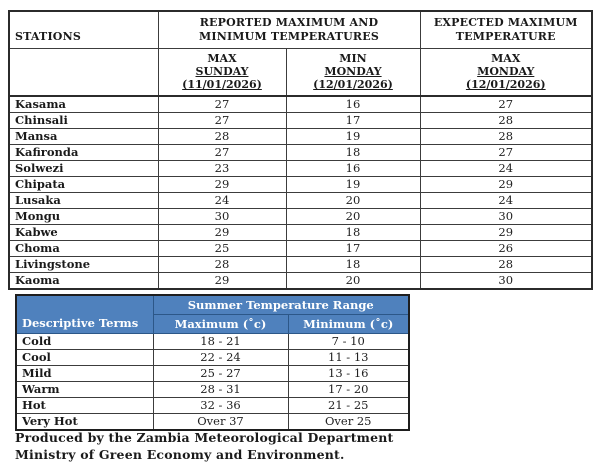  I want to click on min-range-value: 13 - 16, so click(348, 373).